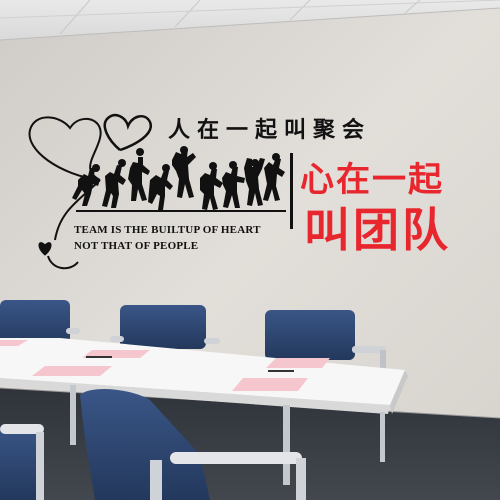 The width and height of the screenshot is (500, 500). What do you see at coordinates (167, 230) in the screenshot?
I see `slogan-en-line1: TEAM IS THE BUILTUP OF HEART` at bounding box center [167, 230].